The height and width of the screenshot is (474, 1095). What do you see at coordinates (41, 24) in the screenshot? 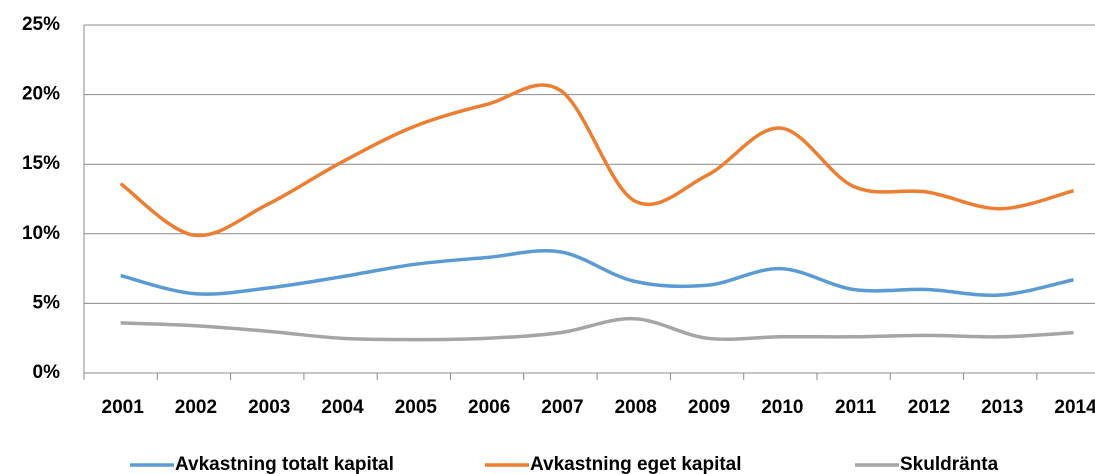
I see `y-tick-label: 25%` at bounding box center [41, 24].